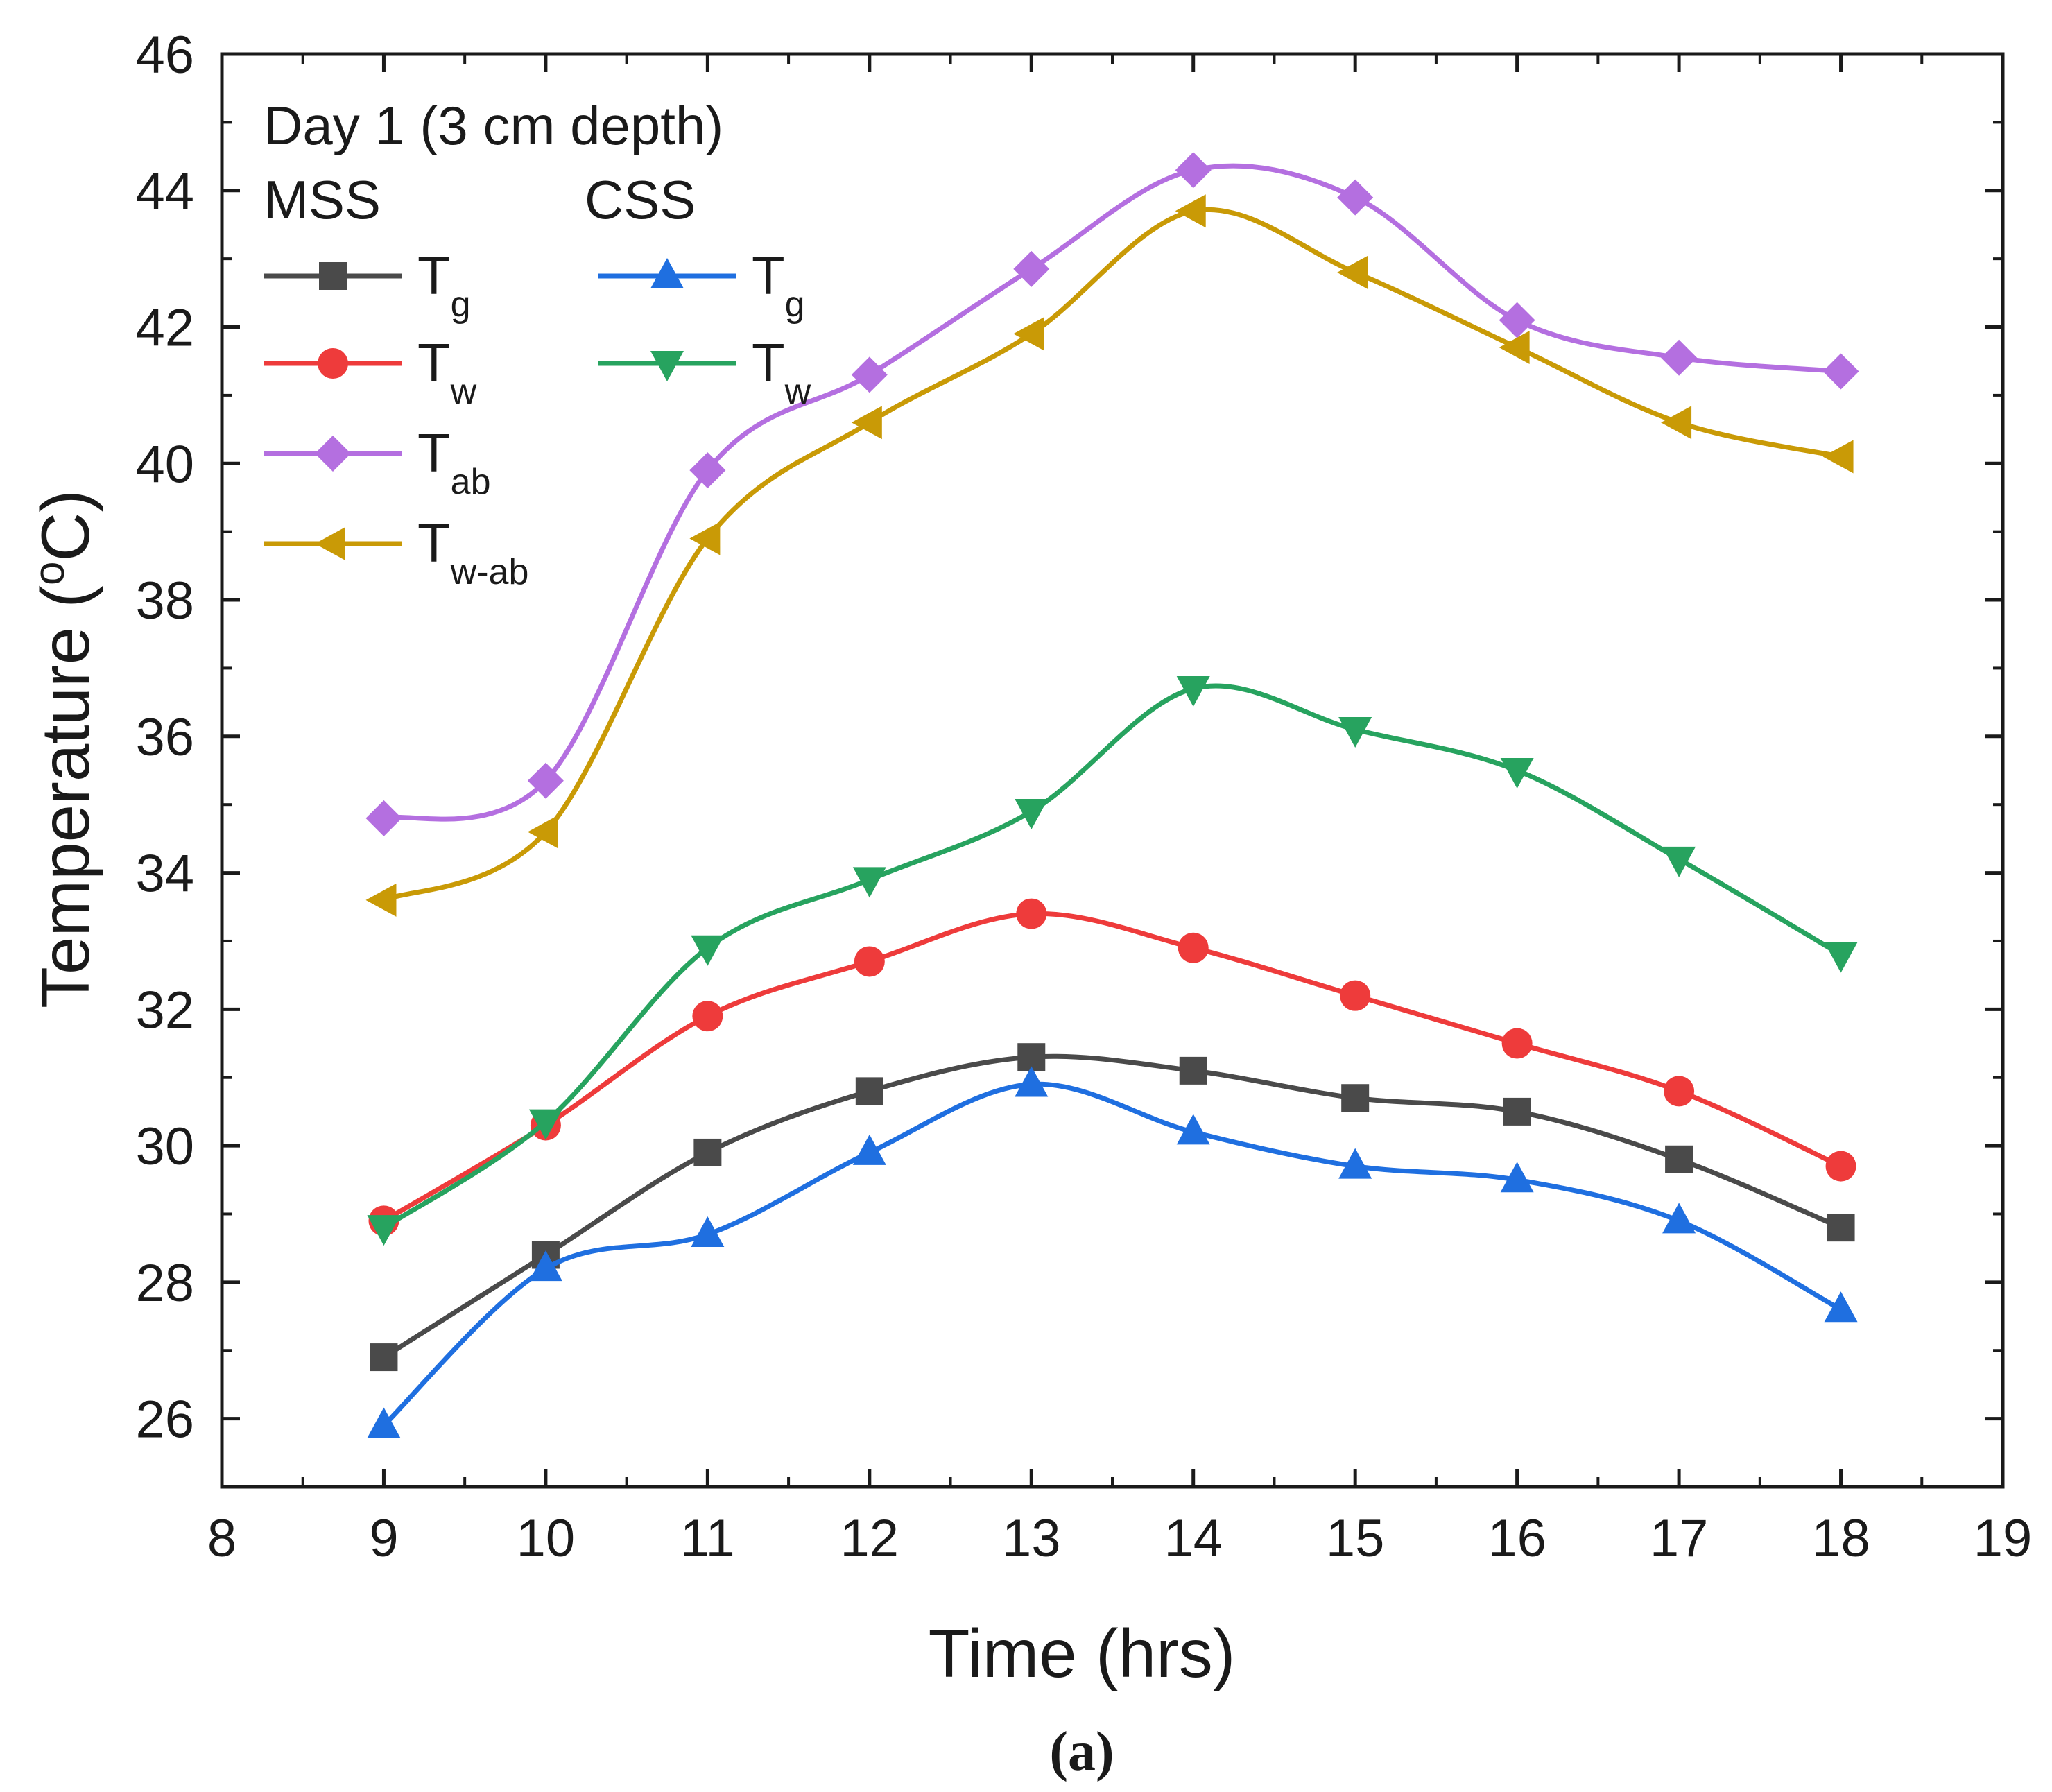 The height and width of the screenshot is (1792, 2052). Describe the element at coordinates (378, 462) in the screenshot. I see `legend-entry-mss-ab: Tab` at that location.